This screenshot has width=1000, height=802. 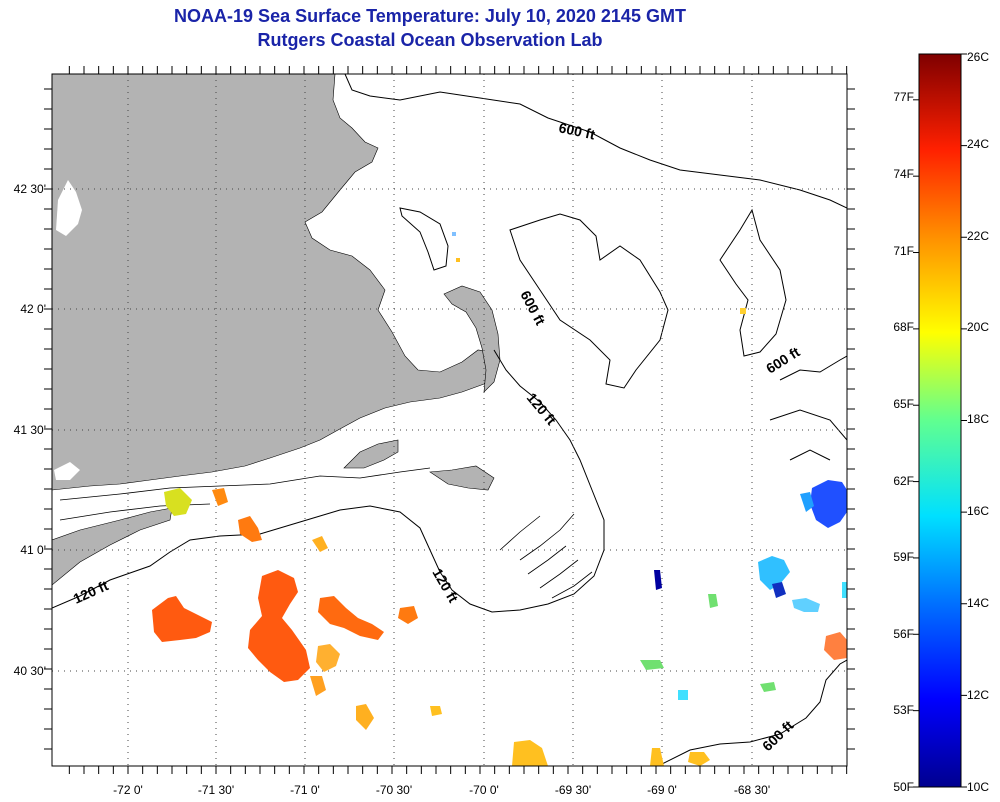 What do you see at coordinates (903, 174) in the screenshot?
I see `cb-f-label: 74F` at bounding box center [903, 174].